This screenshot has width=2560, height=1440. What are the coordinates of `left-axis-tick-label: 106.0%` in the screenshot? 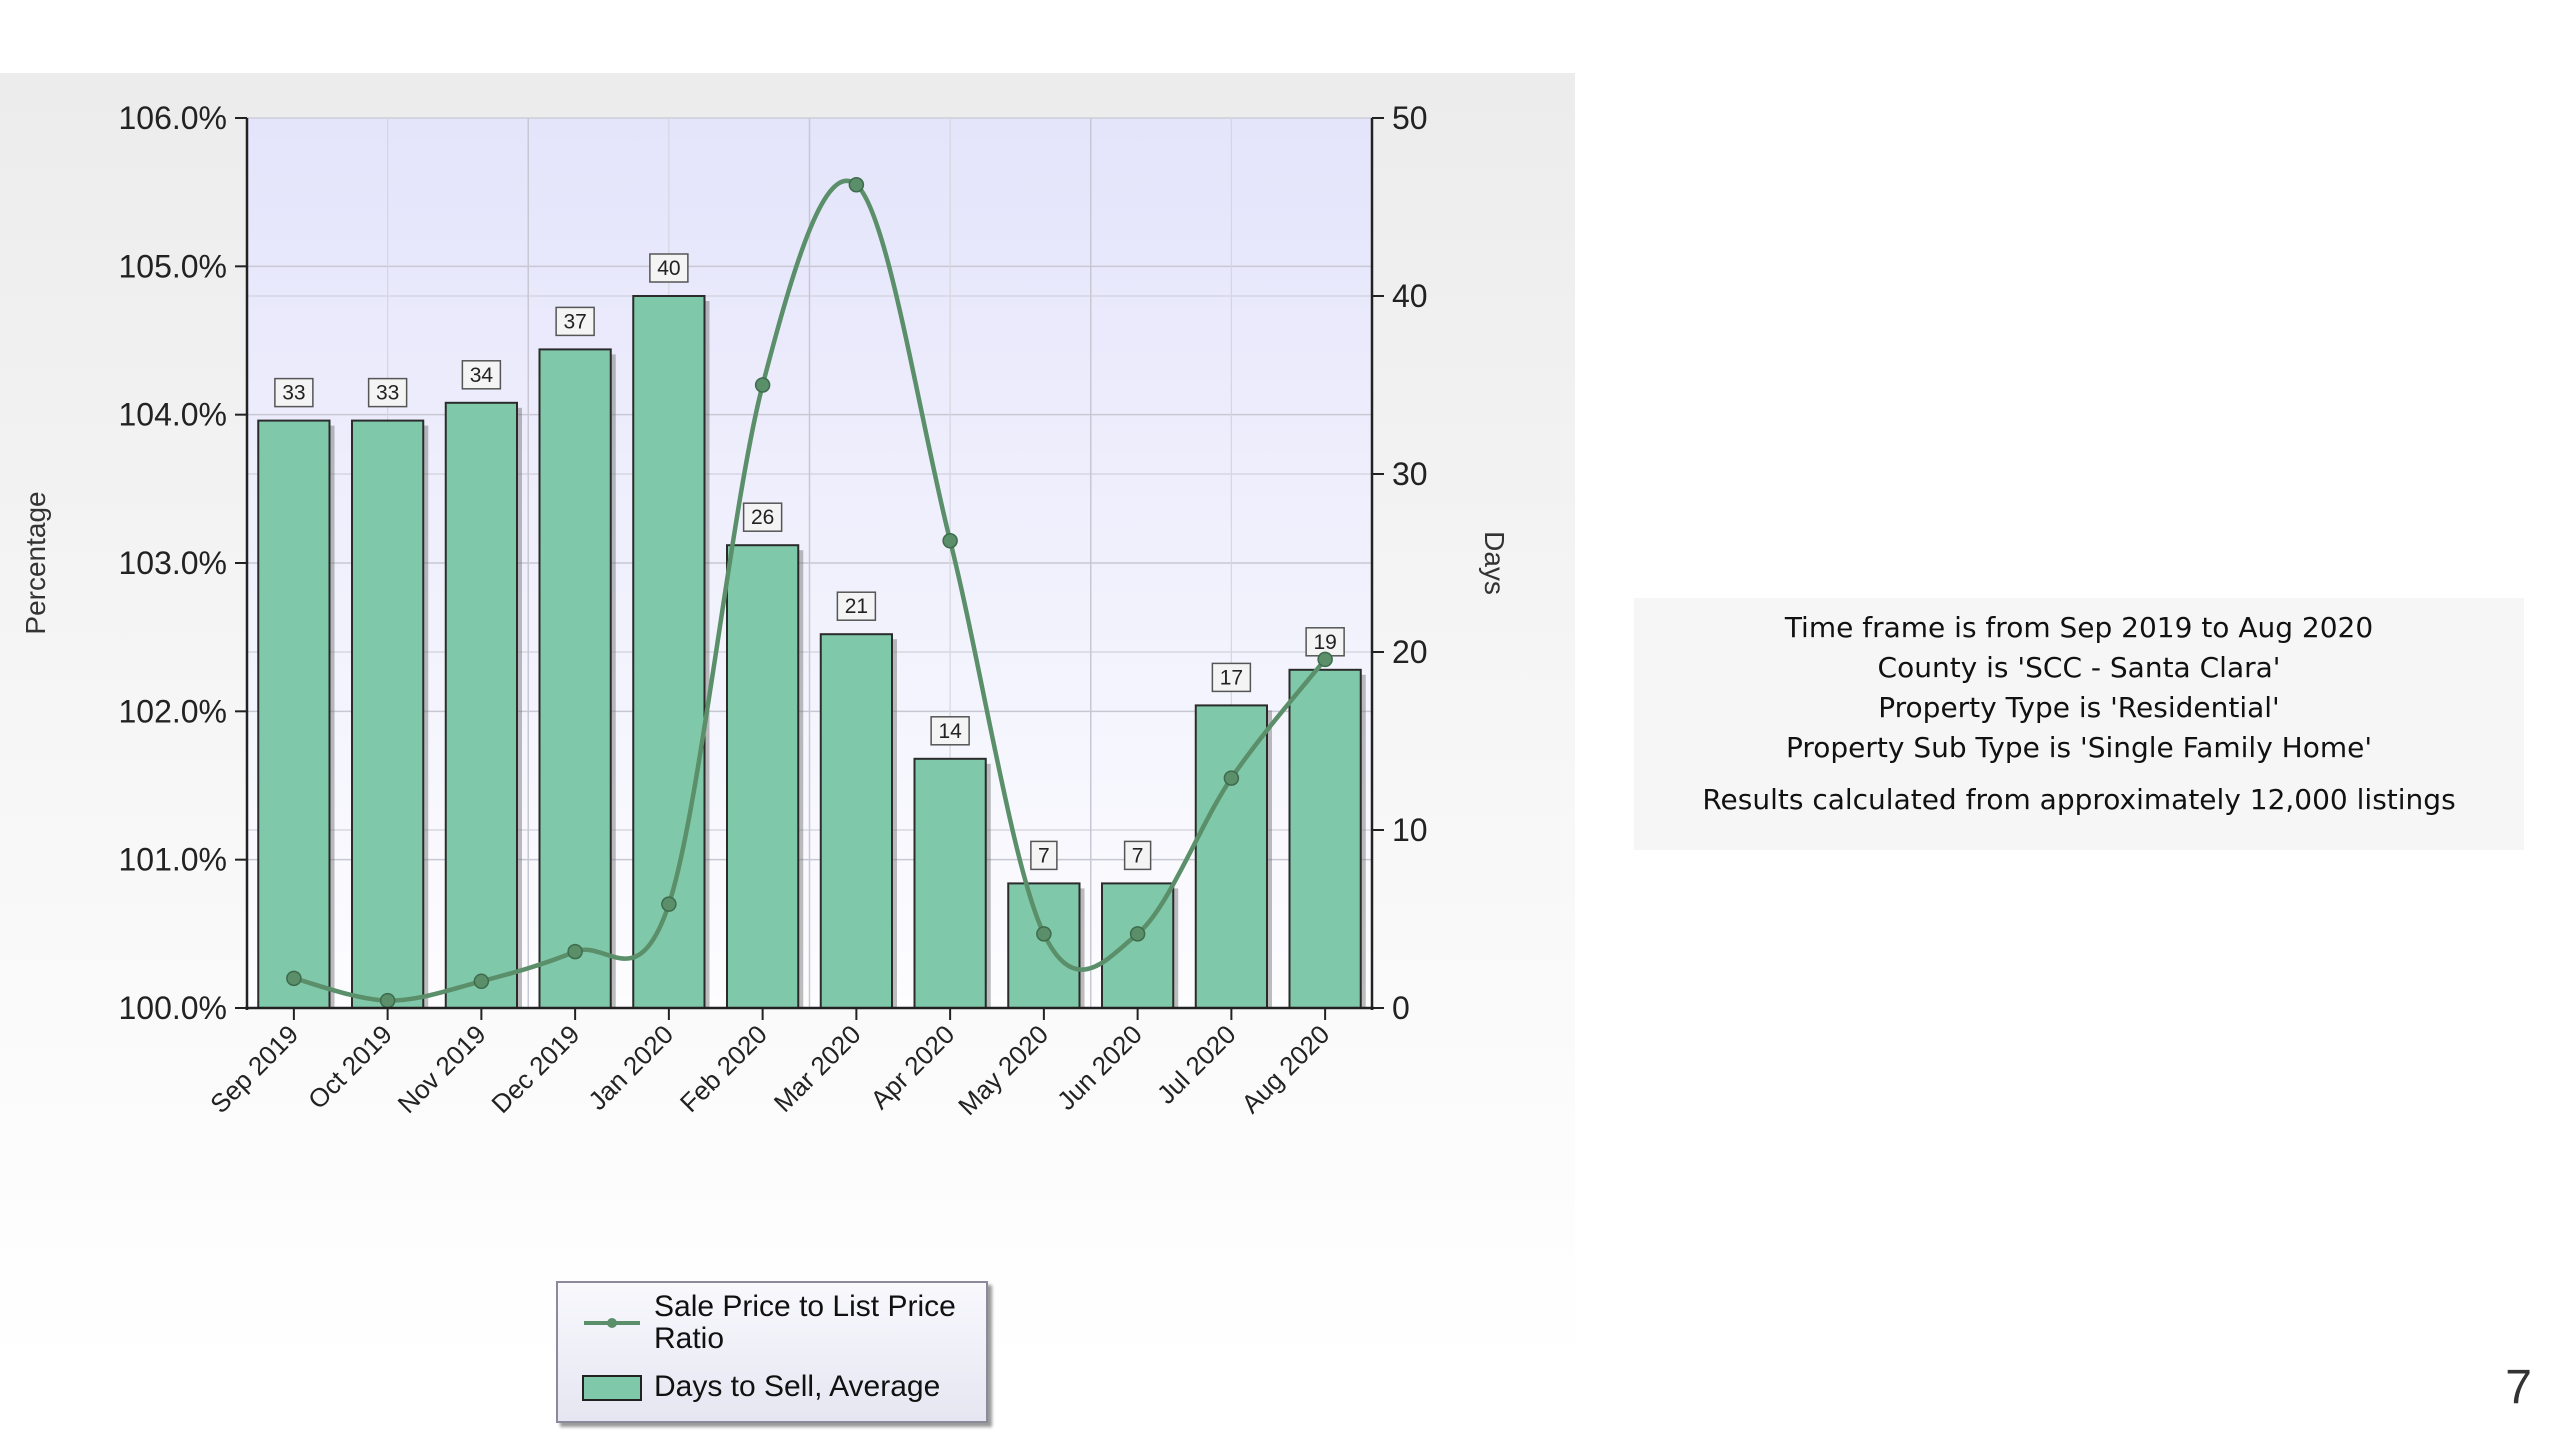 It's located at (172, 118).